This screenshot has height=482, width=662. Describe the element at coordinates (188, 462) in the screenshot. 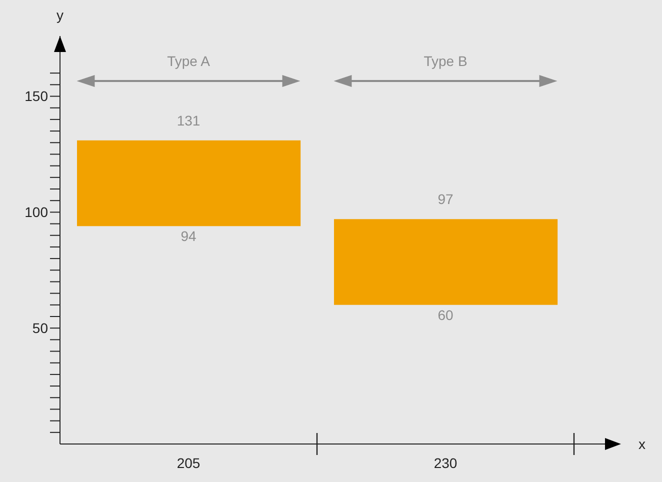

I see `x-tick-label: 205` at that location.